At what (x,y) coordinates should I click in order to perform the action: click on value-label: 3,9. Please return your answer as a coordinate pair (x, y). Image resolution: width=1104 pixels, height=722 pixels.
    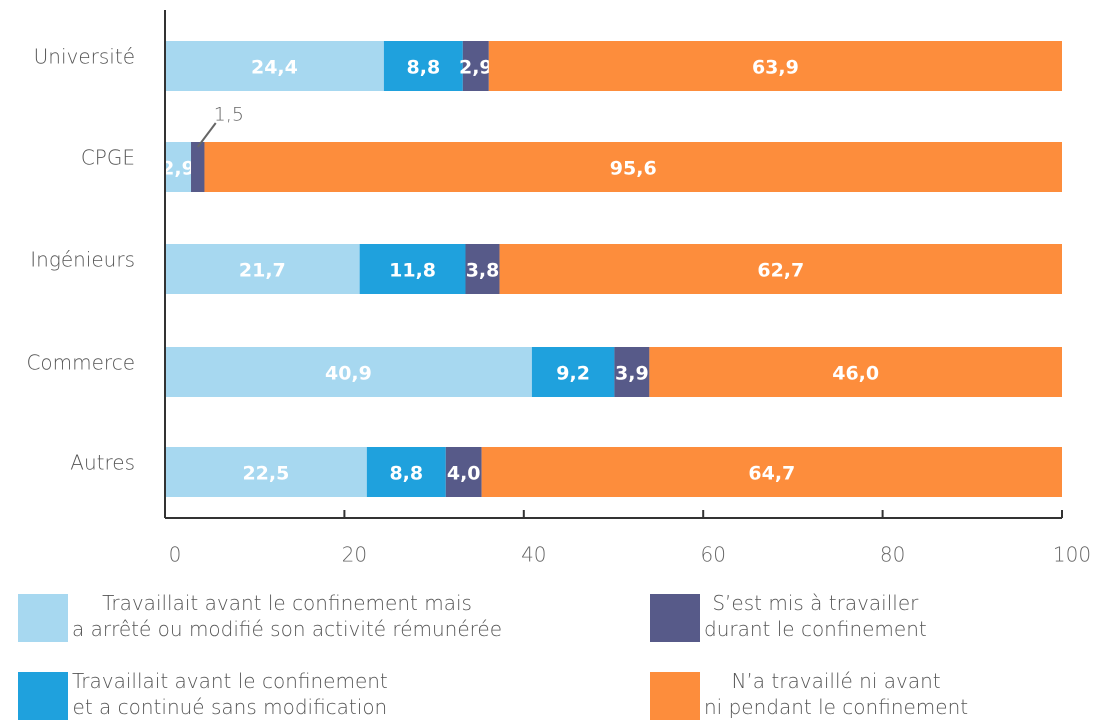
    Looking at the image, I should click on (632, 374).